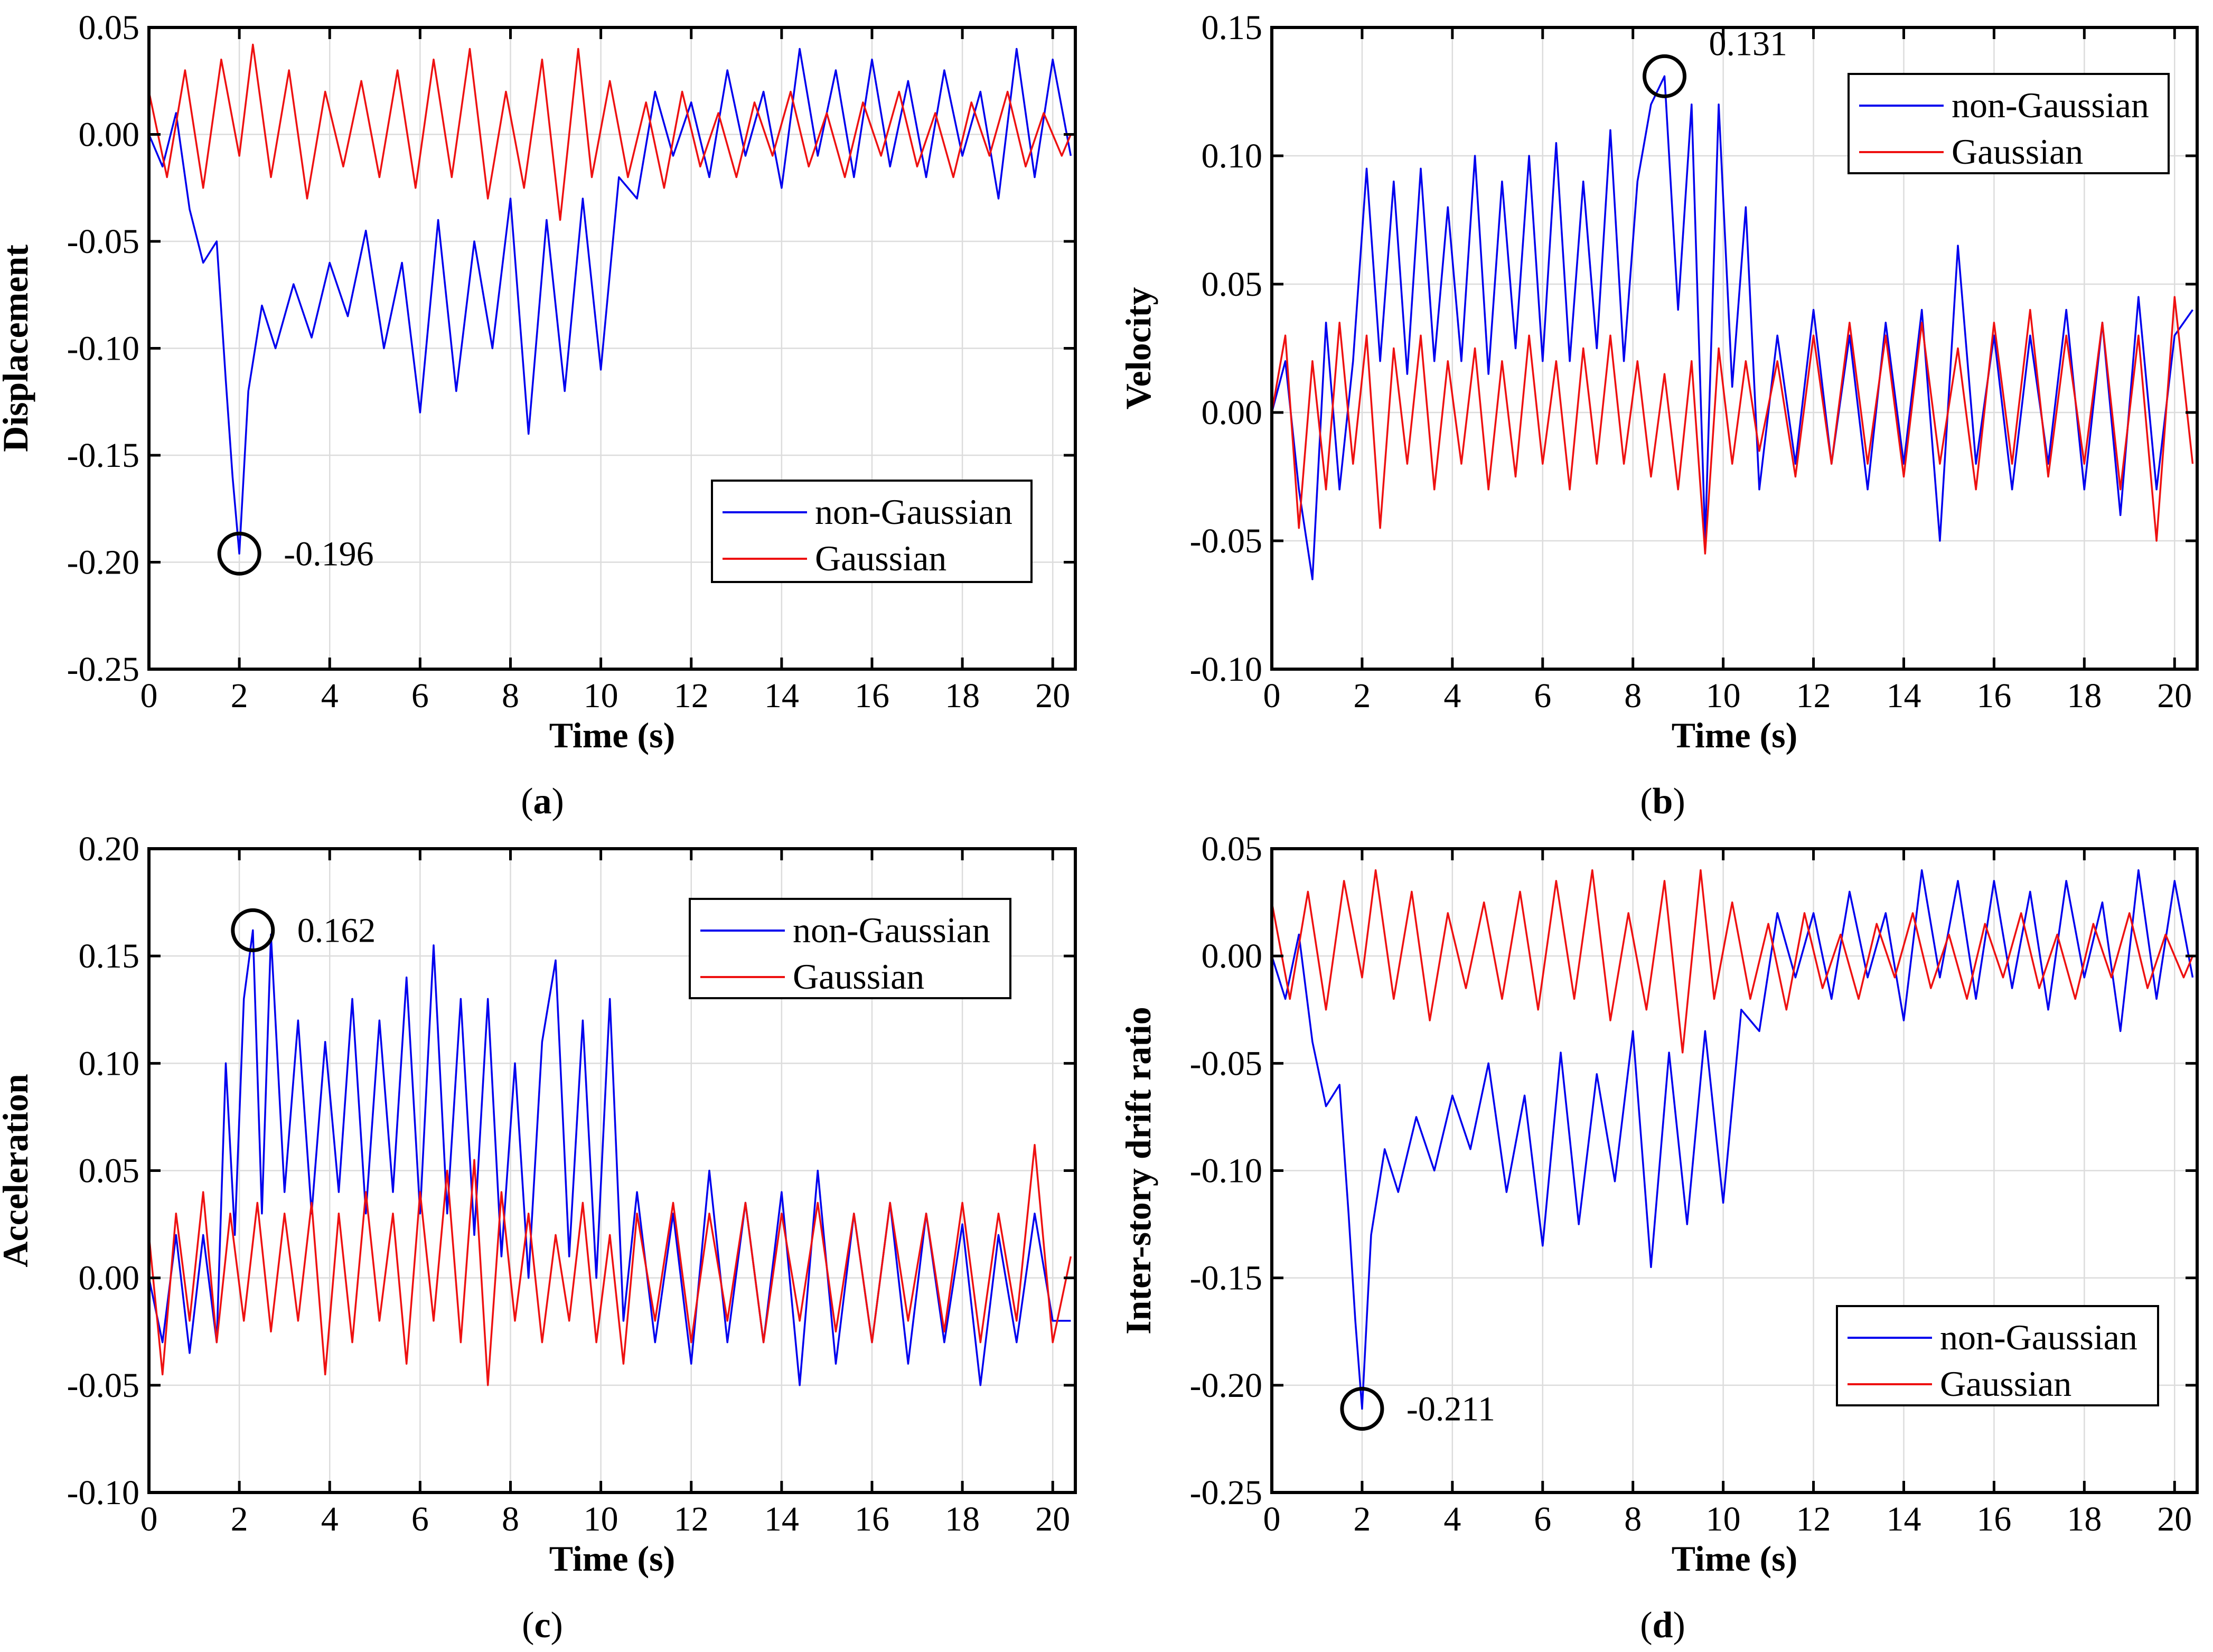 This screenshot has height=1652, width=2213. What do you see at coordinates (329, 553) in the screenshot?
I see `peak-annotation: -0.196` at bounding box center [329, 553].